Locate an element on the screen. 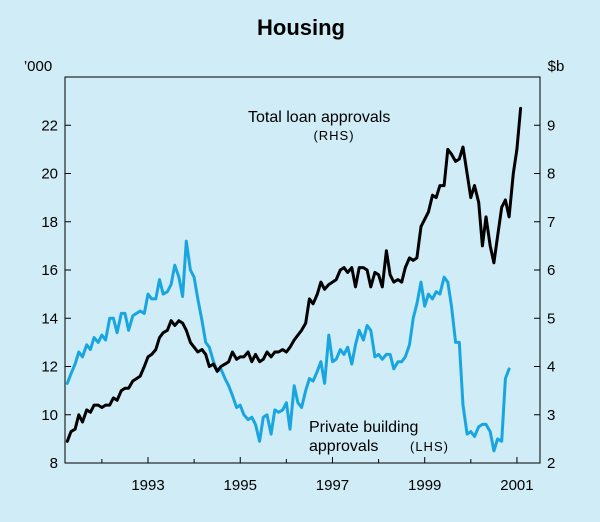 Image resolution: width=600 pixels, height=522 pixels. right-axis-unit: $b is located at coordinates (556, 66).